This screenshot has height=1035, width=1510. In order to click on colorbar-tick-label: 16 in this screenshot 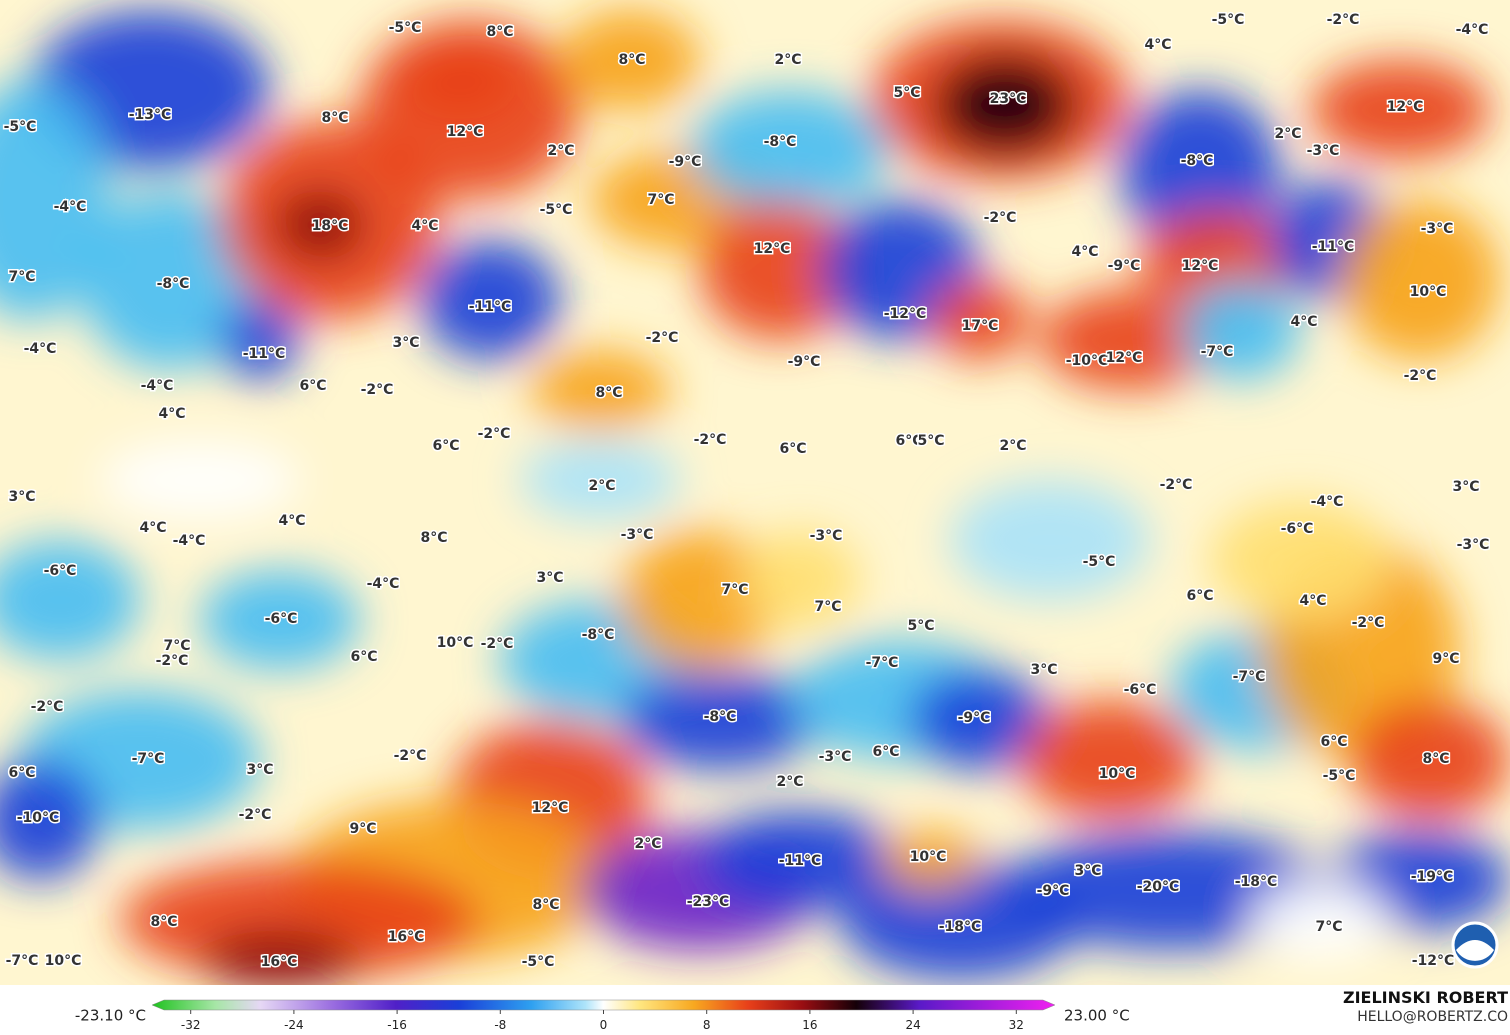, I will do `click(809, 1025)`.